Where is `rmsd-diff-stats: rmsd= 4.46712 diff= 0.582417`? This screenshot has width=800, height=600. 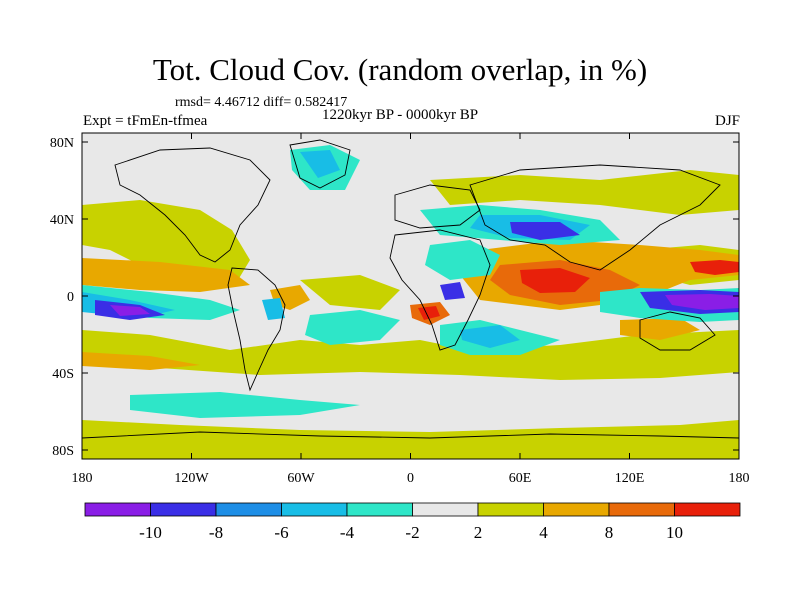
rmsd-diff-stats: rmsd= 4.46712 diff= 0.582417 is located at coordinates (261, 102).